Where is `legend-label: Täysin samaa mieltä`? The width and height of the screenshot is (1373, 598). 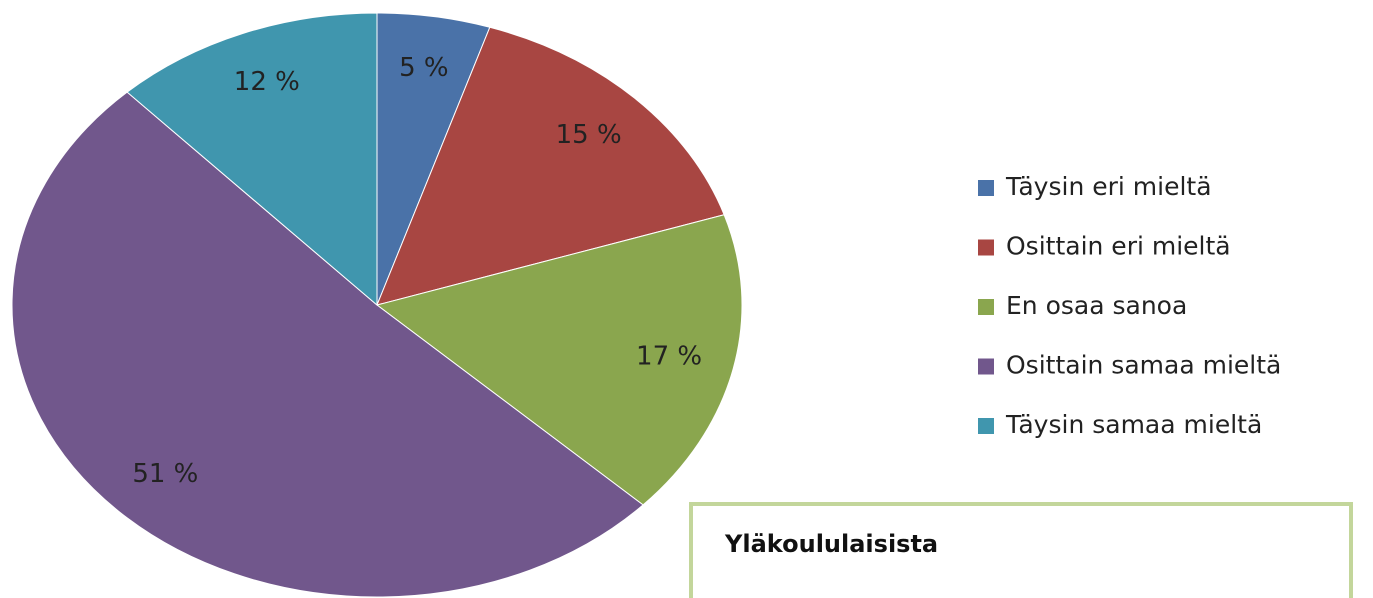
legend-label: Täysin samaa mieltä is located at coordinates (1133, 424).